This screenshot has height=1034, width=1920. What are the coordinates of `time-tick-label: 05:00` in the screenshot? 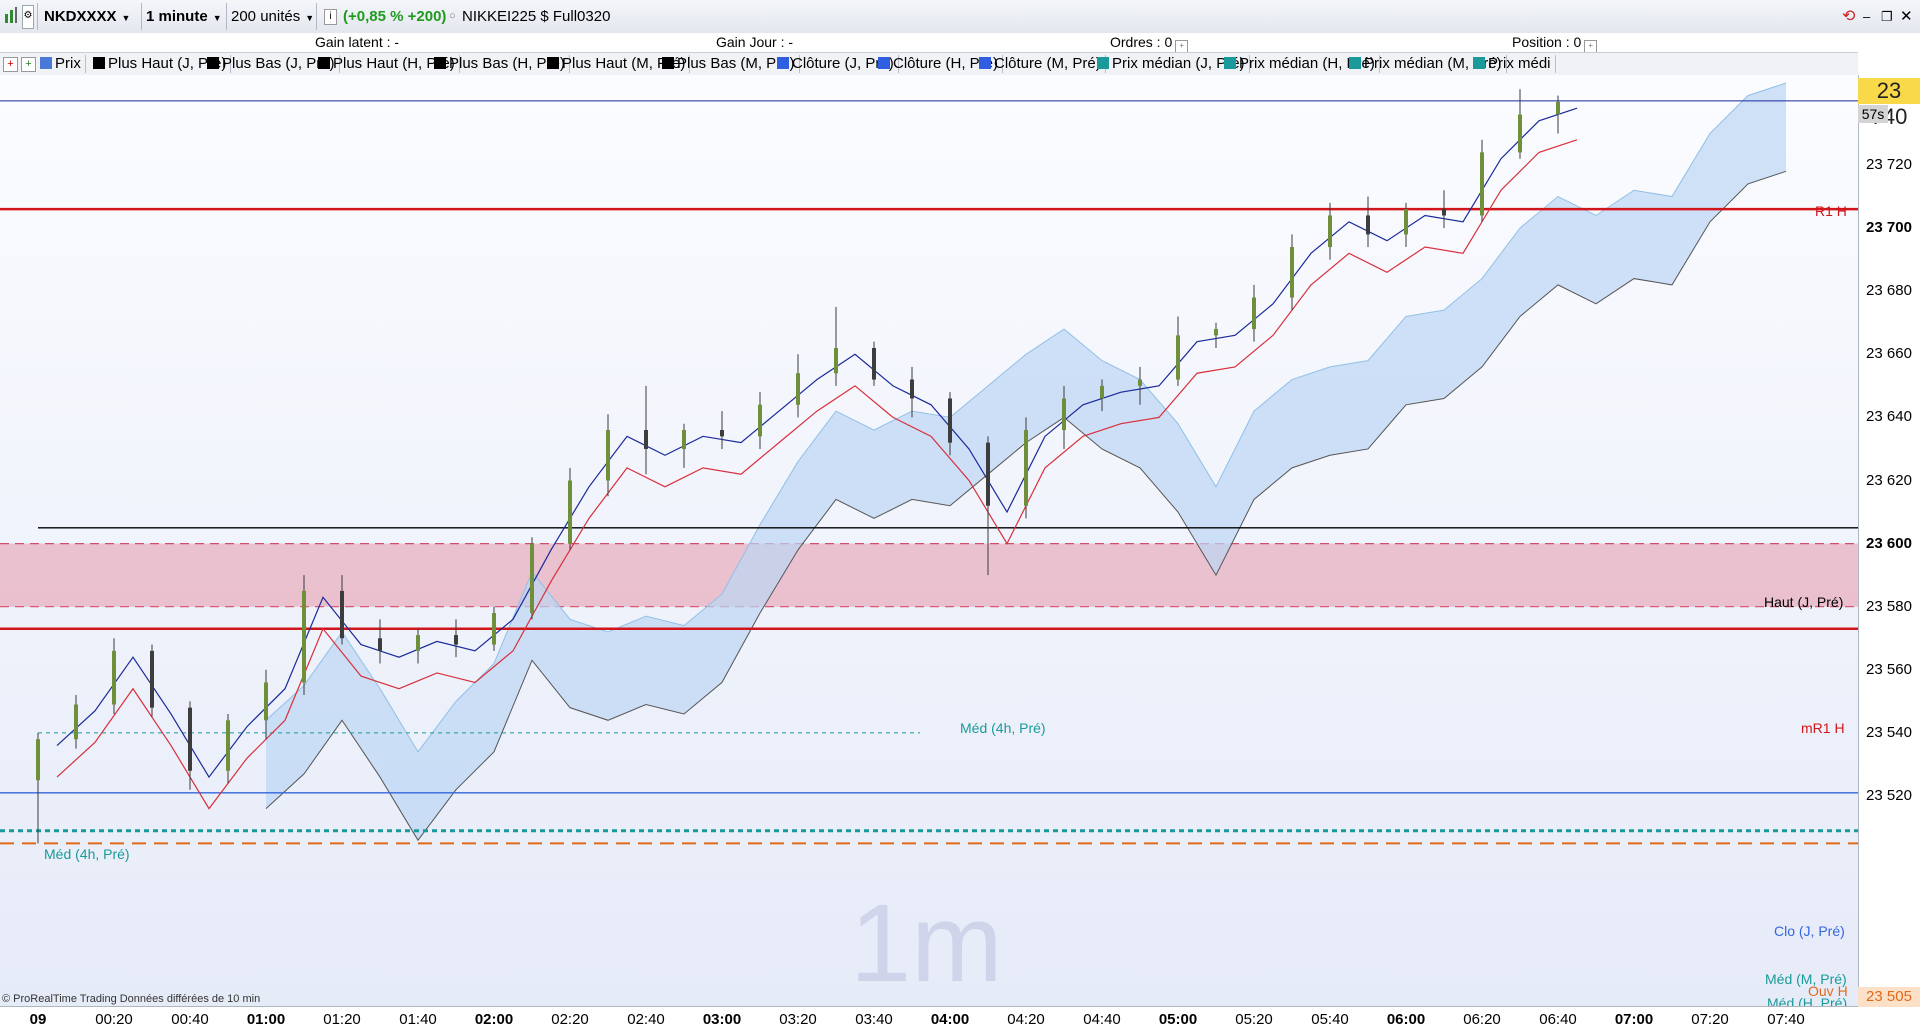 It's located at (1178, 1019).